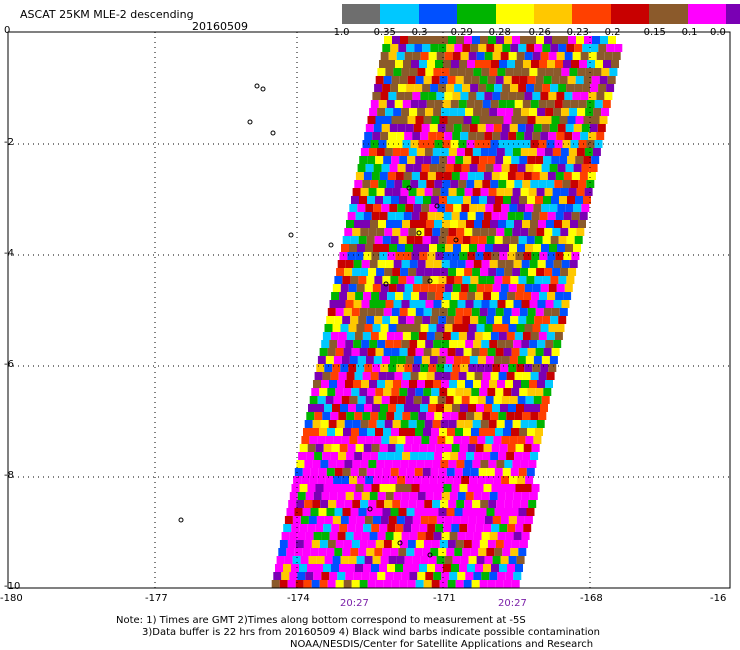 The image size is (740, 650). What do you see at coordinates (553, 14) in the screenshot?
I see `colorbar-swatch` at bounding box center [553, 14].